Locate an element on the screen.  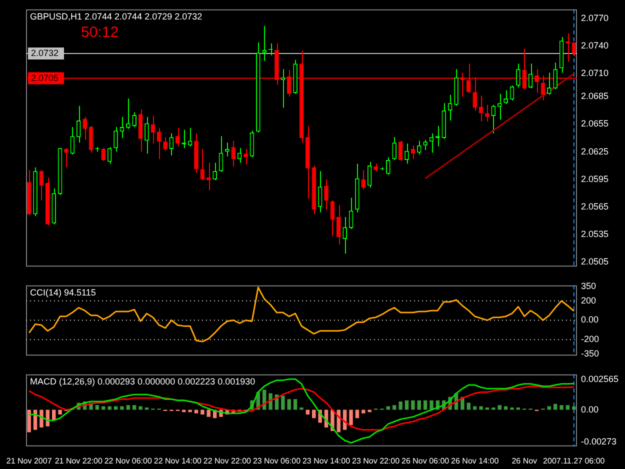
ref-line-label: 2.0732 is located at coordinates (45, 53).